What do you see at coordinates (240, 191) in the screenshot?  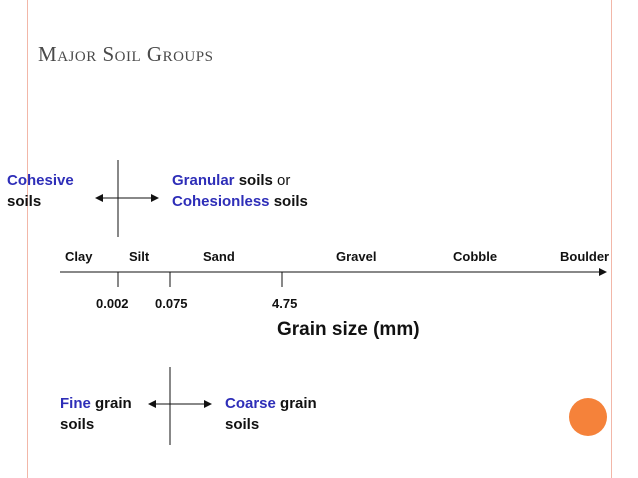 I see `granular-soils-label: Granular soils or Cohesionless soils` at bounding box center [240, 191].